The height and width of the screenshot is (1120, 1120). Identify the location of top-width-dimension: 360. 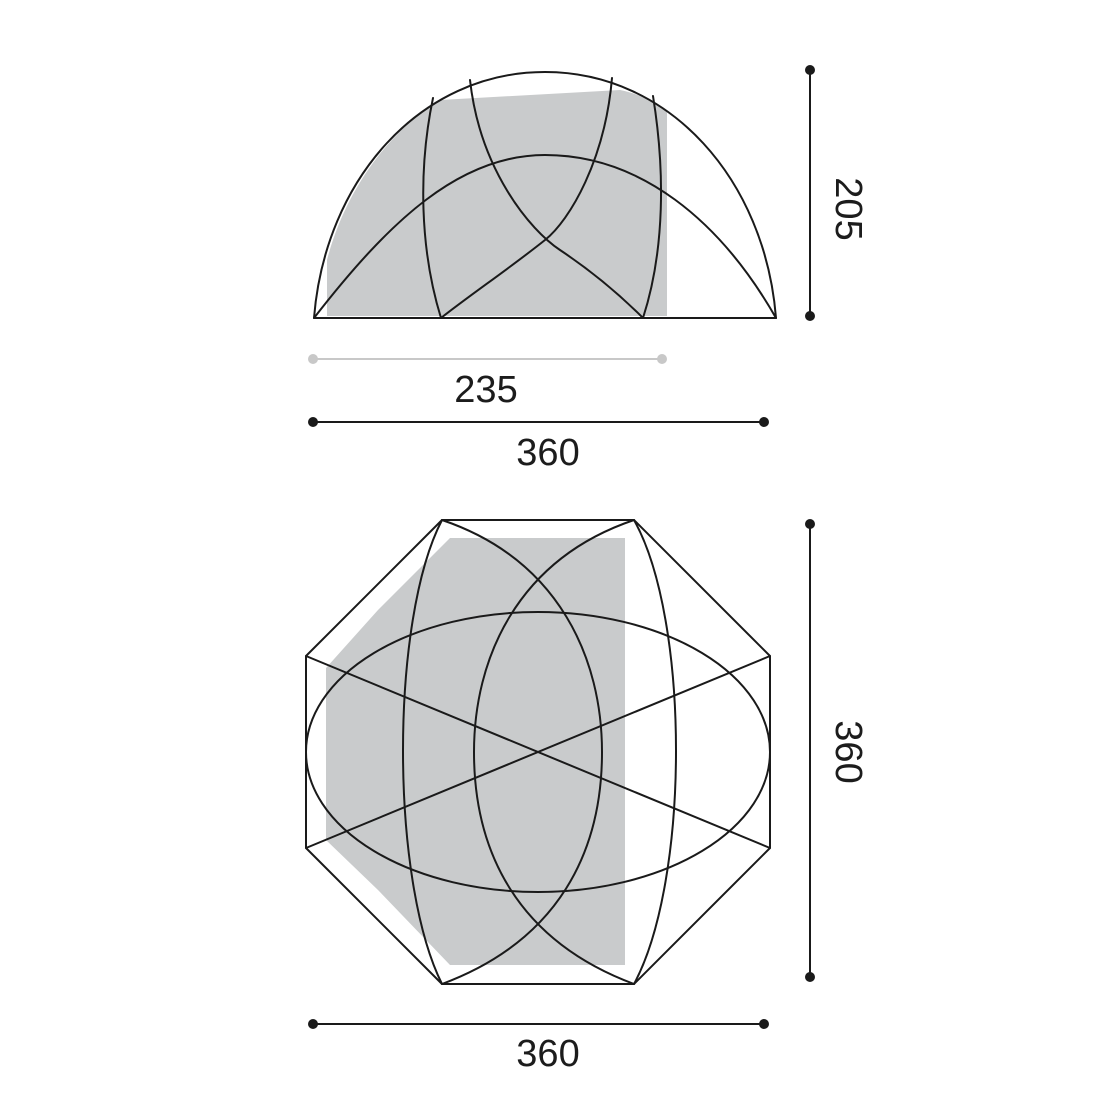
(538, 1047).